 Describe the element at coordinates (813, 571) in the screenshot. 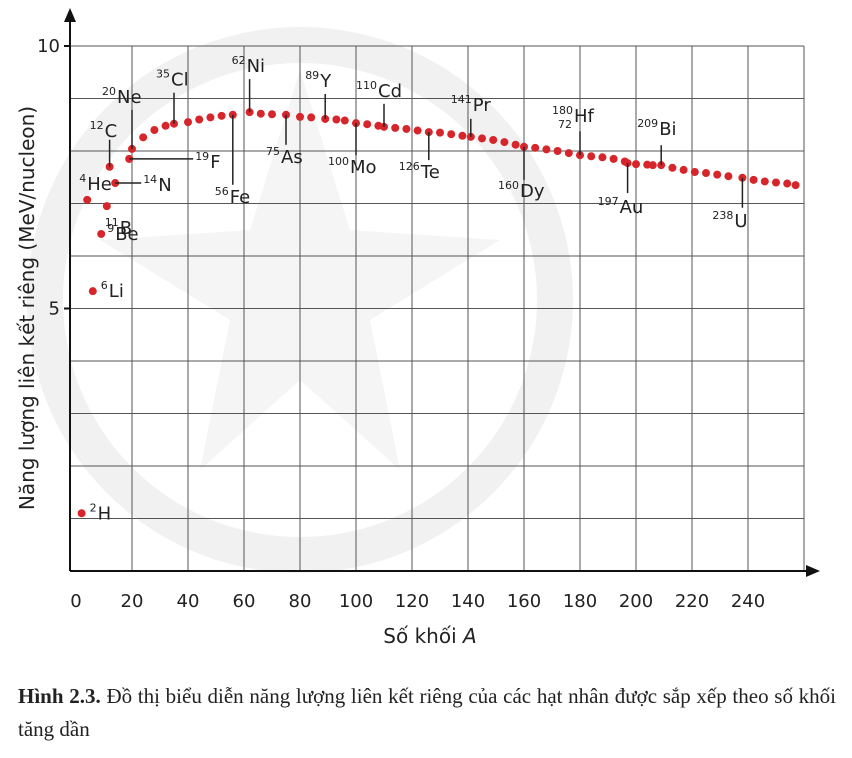

I see `x-axis-arrow` at that location.